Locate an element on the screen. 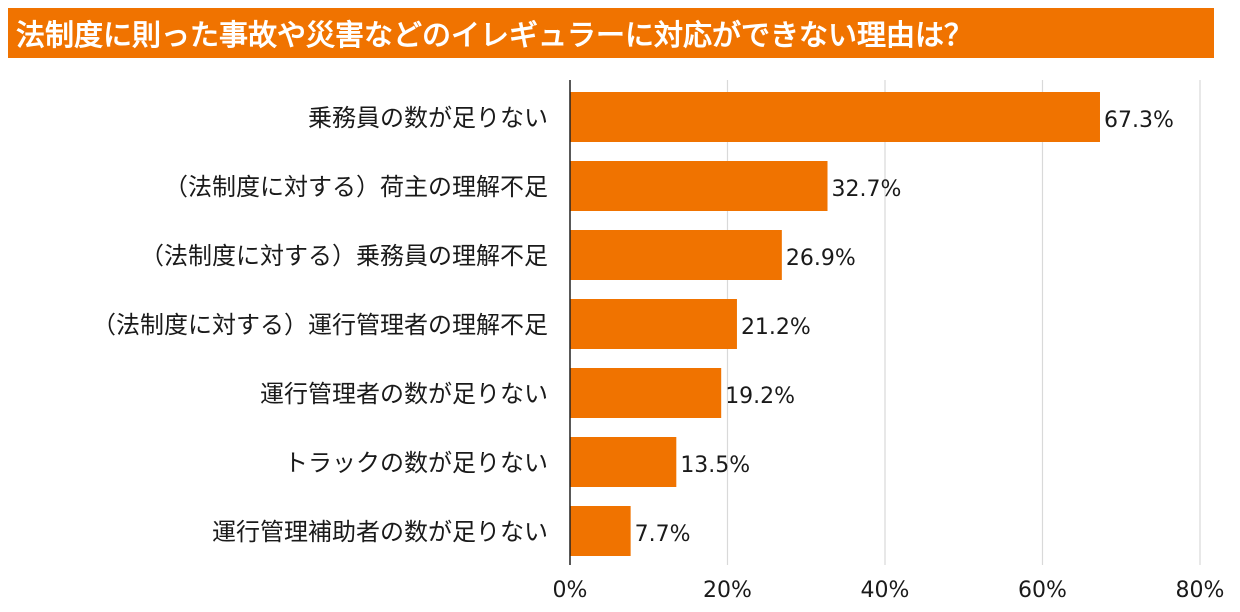  value-label: 21.2% is located at coordinates (776, 327).